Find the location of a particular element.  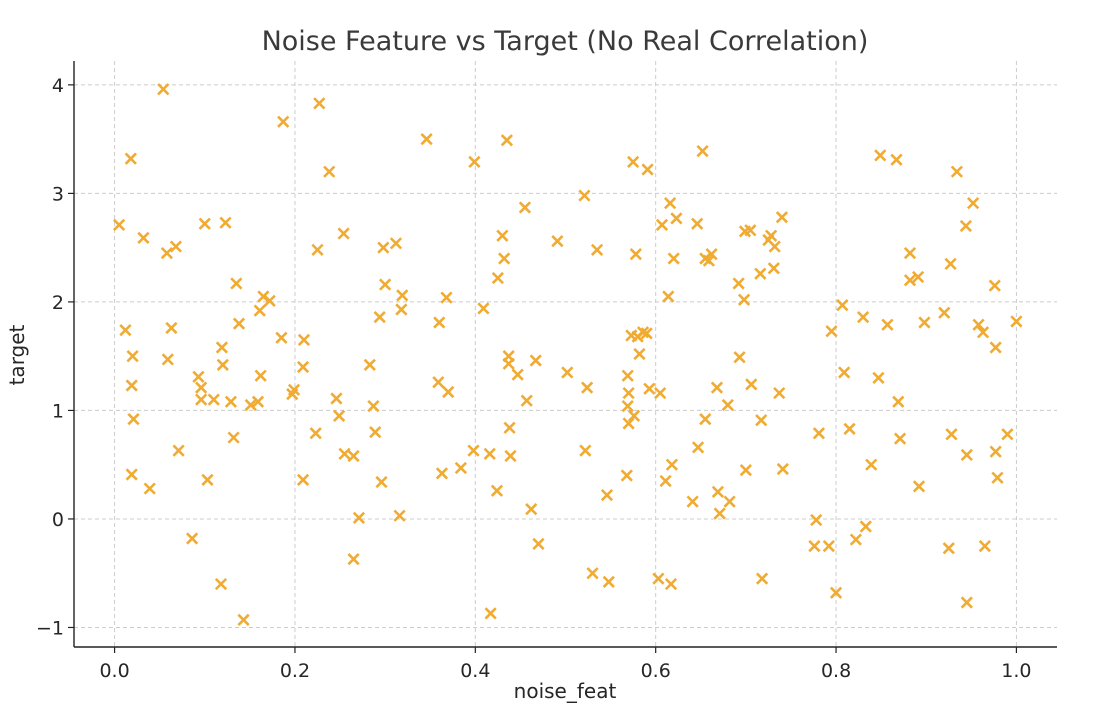

y-axis-label: target is located at coordinates (17, 354).